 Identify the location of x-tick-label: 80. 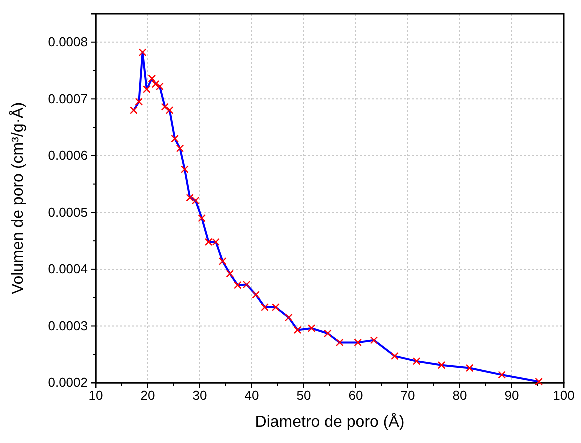
(460, 396).